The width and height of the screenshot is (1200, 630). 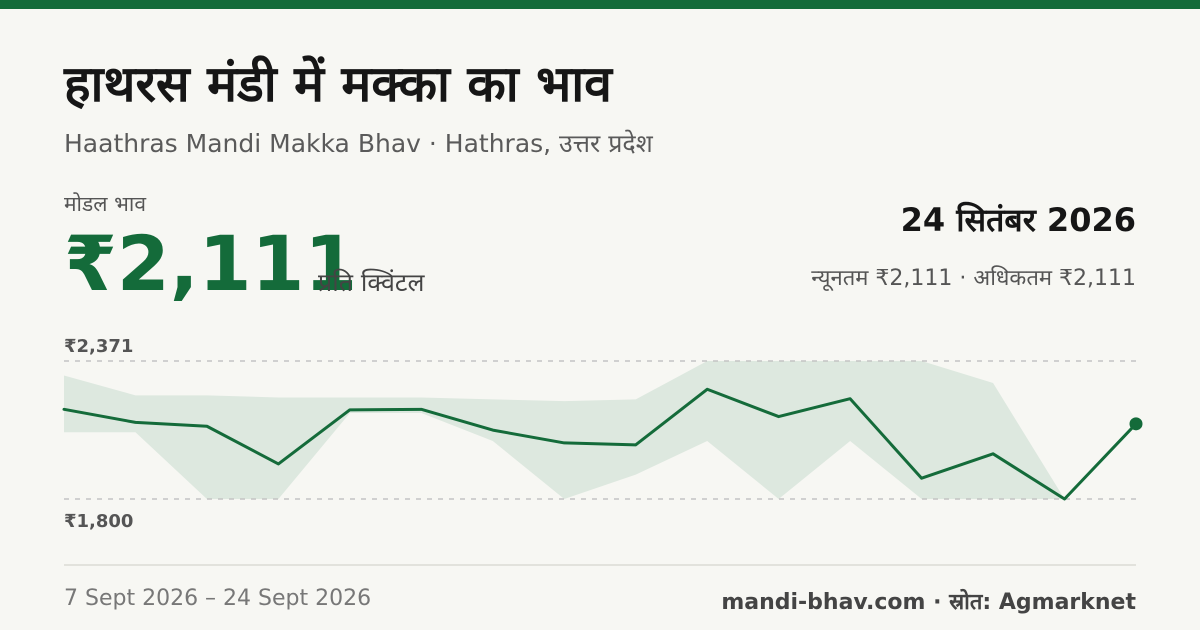 I want to click on modal-price-label: मोडल भाव, so click(x=105, y=204).